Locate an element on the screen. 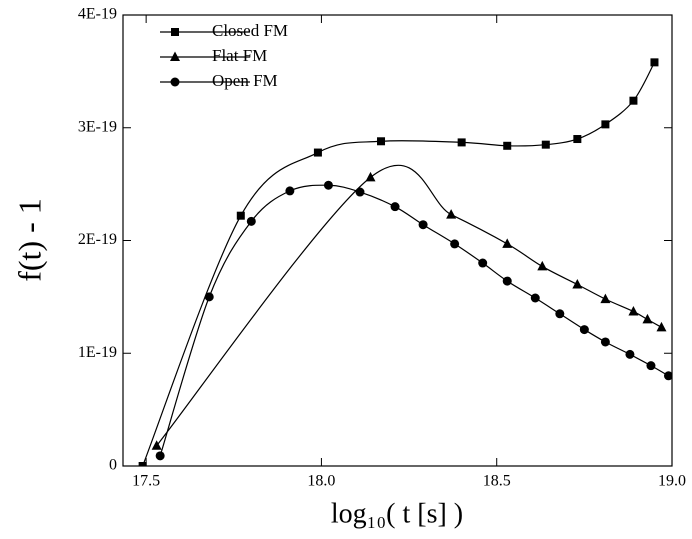  y-tick-label: 4E-19 is located at coordinates (97, 14).